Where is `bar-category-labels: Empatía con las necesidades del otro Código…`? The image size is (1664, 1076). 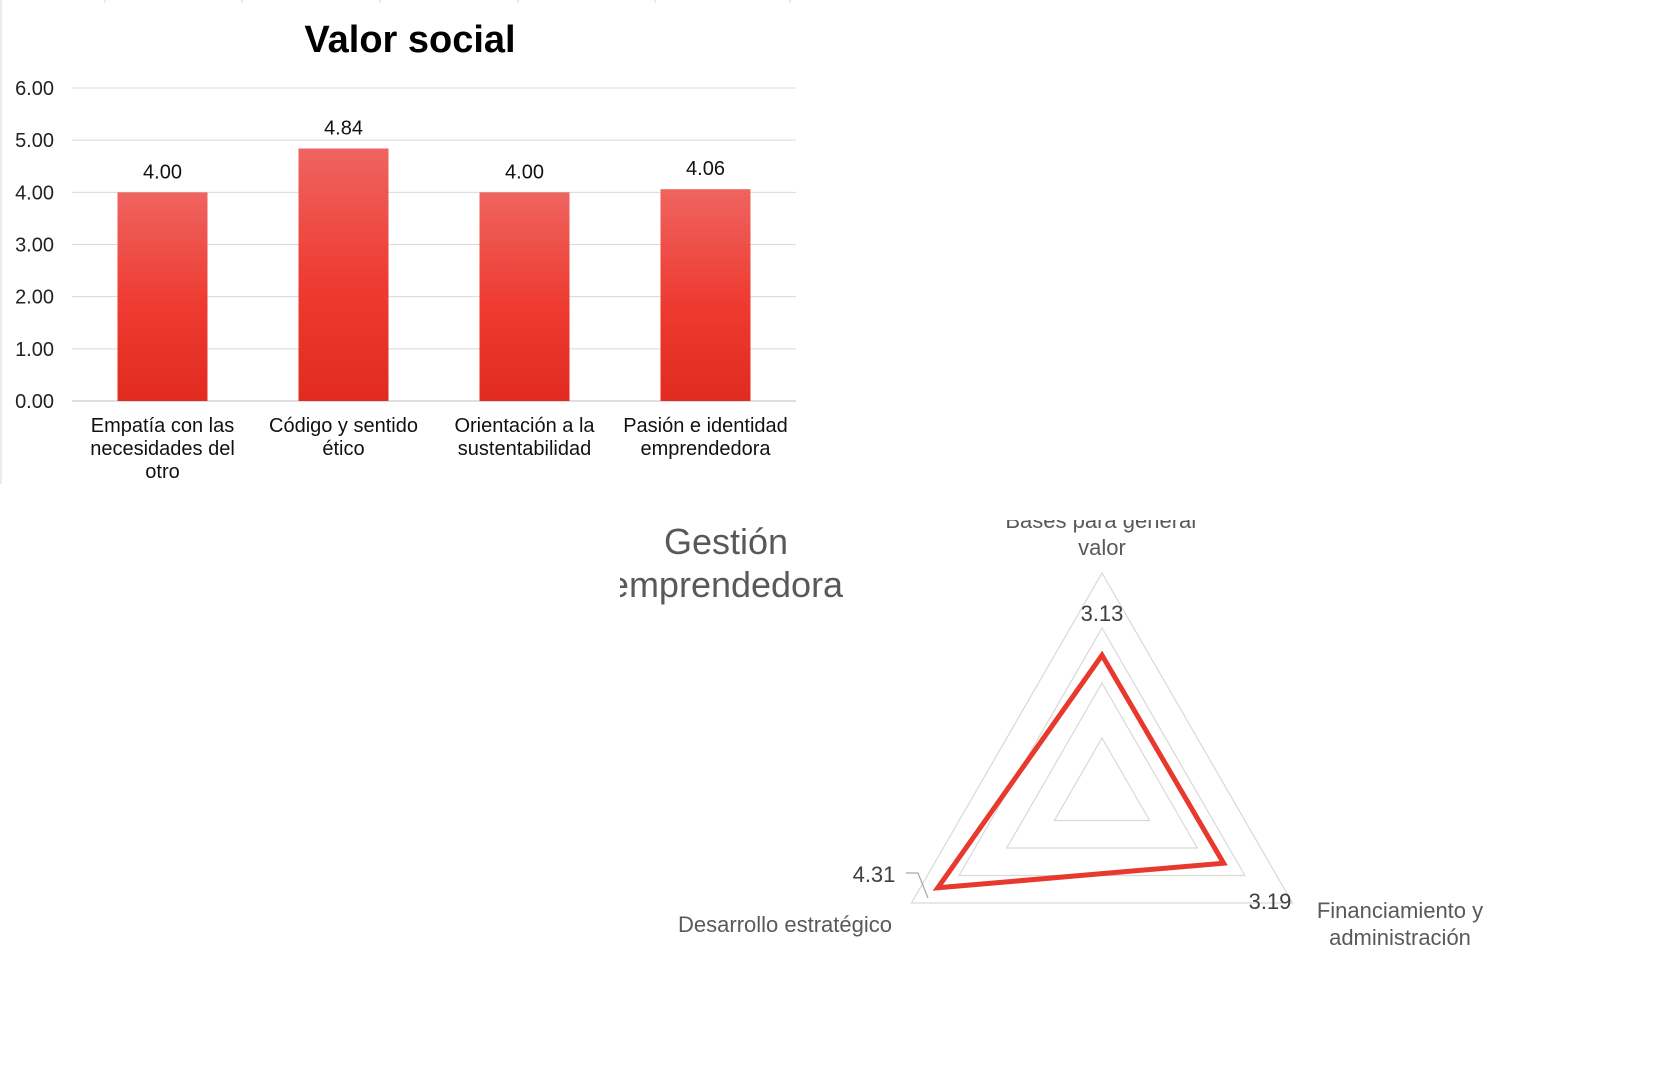 bar-category-labels: Empatía con las necesidades del otro Código… is located at coordinates (439, 449).